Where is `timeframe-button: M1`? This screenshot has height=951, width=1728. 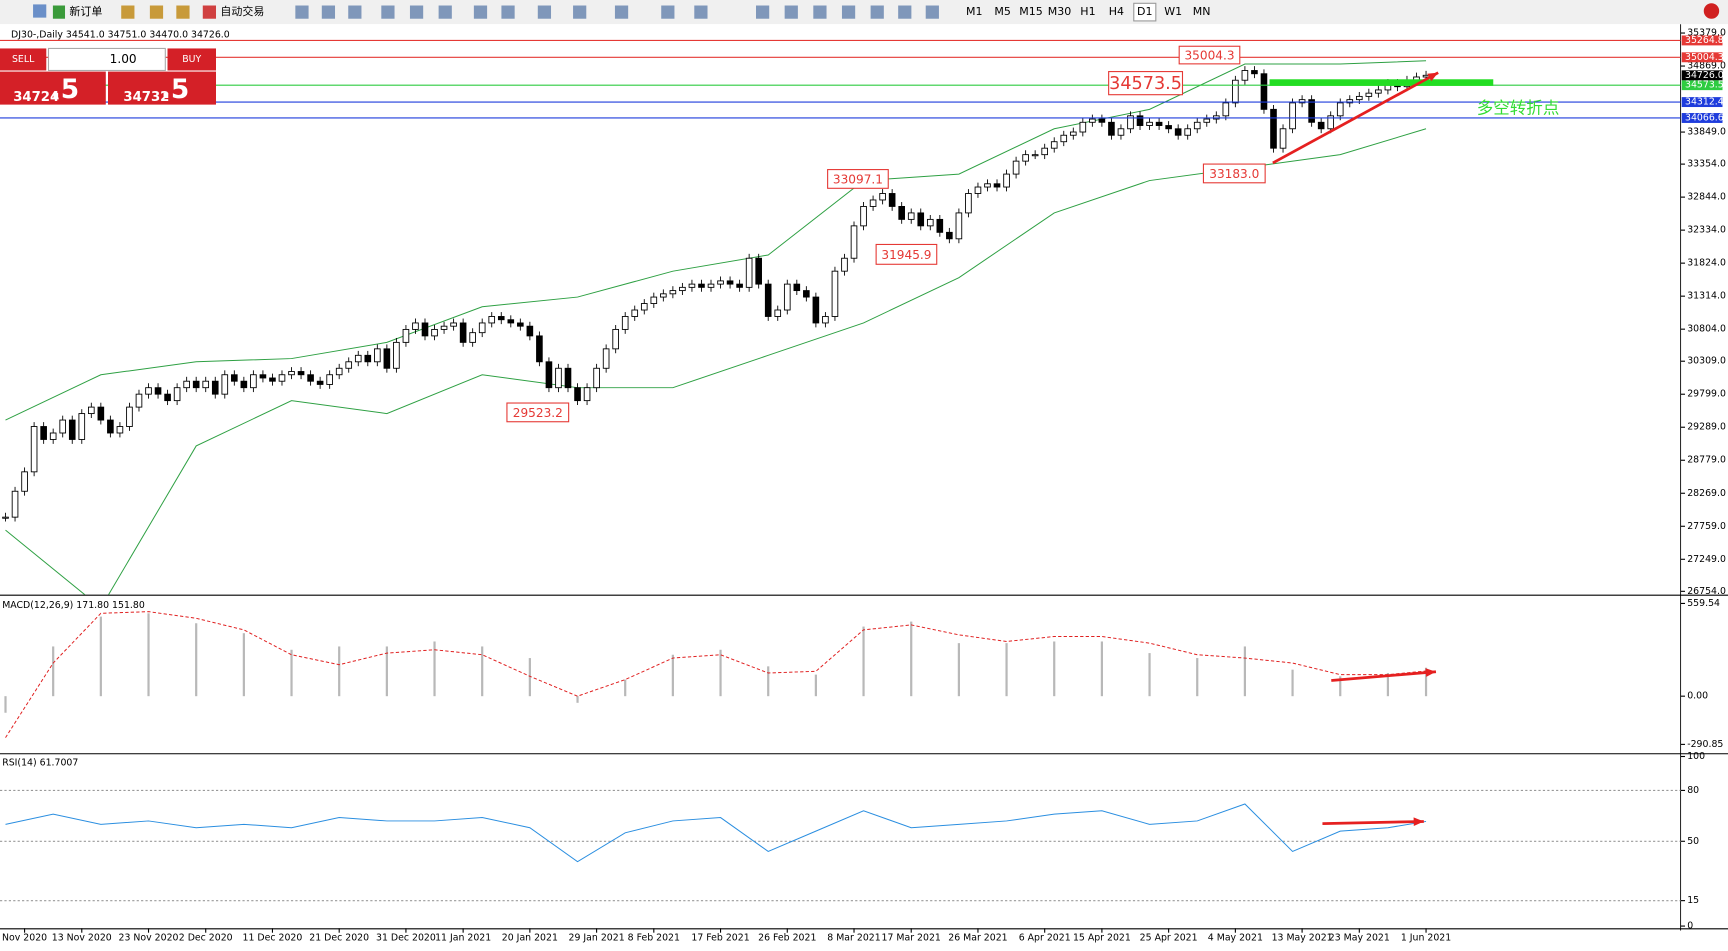 timeframe-button: M1 is located at coordinates (974, 11).